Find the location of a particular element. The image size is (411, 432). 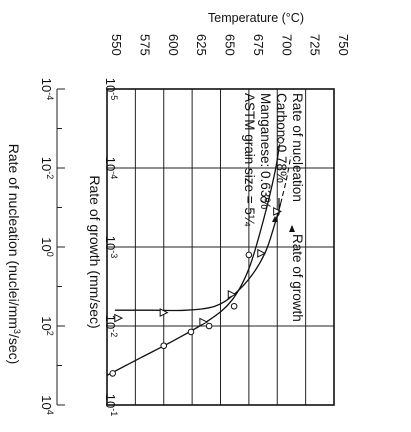

temperature-tick-550: 550 is located at coordinates (116, 45).